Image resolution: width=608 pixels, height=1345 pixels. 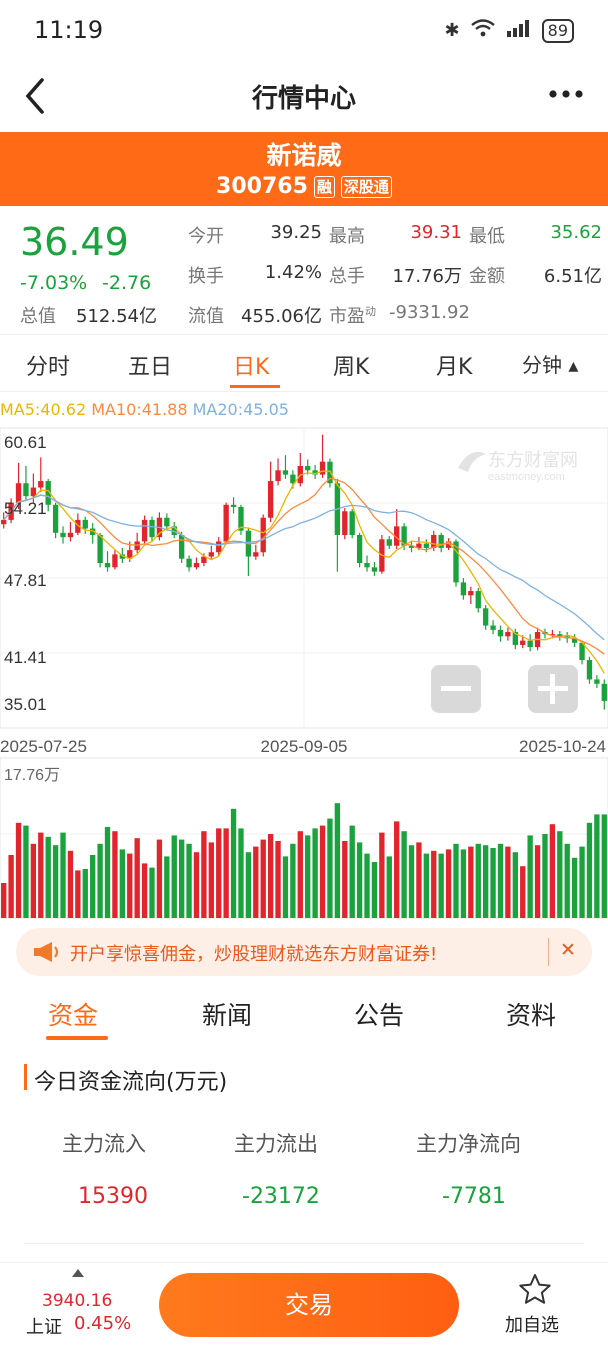 I want to click on connect-tag: 深股通, so click(x=366, y=186).